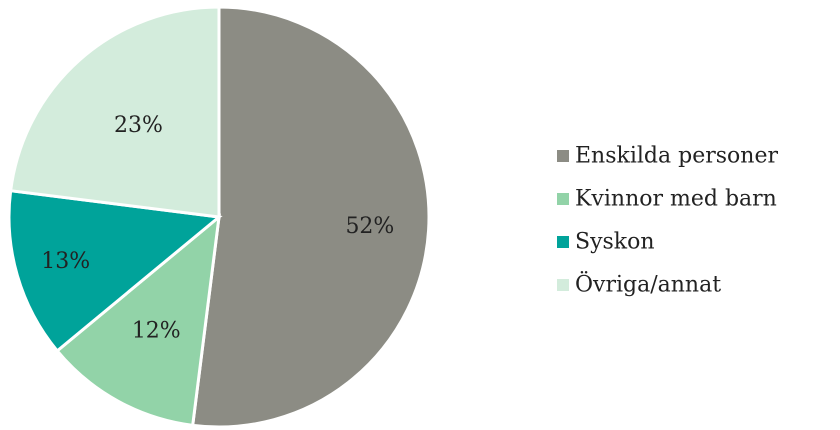 This screenshot has height=430, width=840. What do you see at coordinates (156, 331) in the screenshot?
I see `data-label-2: 12%` at bounding box center [156, 331].